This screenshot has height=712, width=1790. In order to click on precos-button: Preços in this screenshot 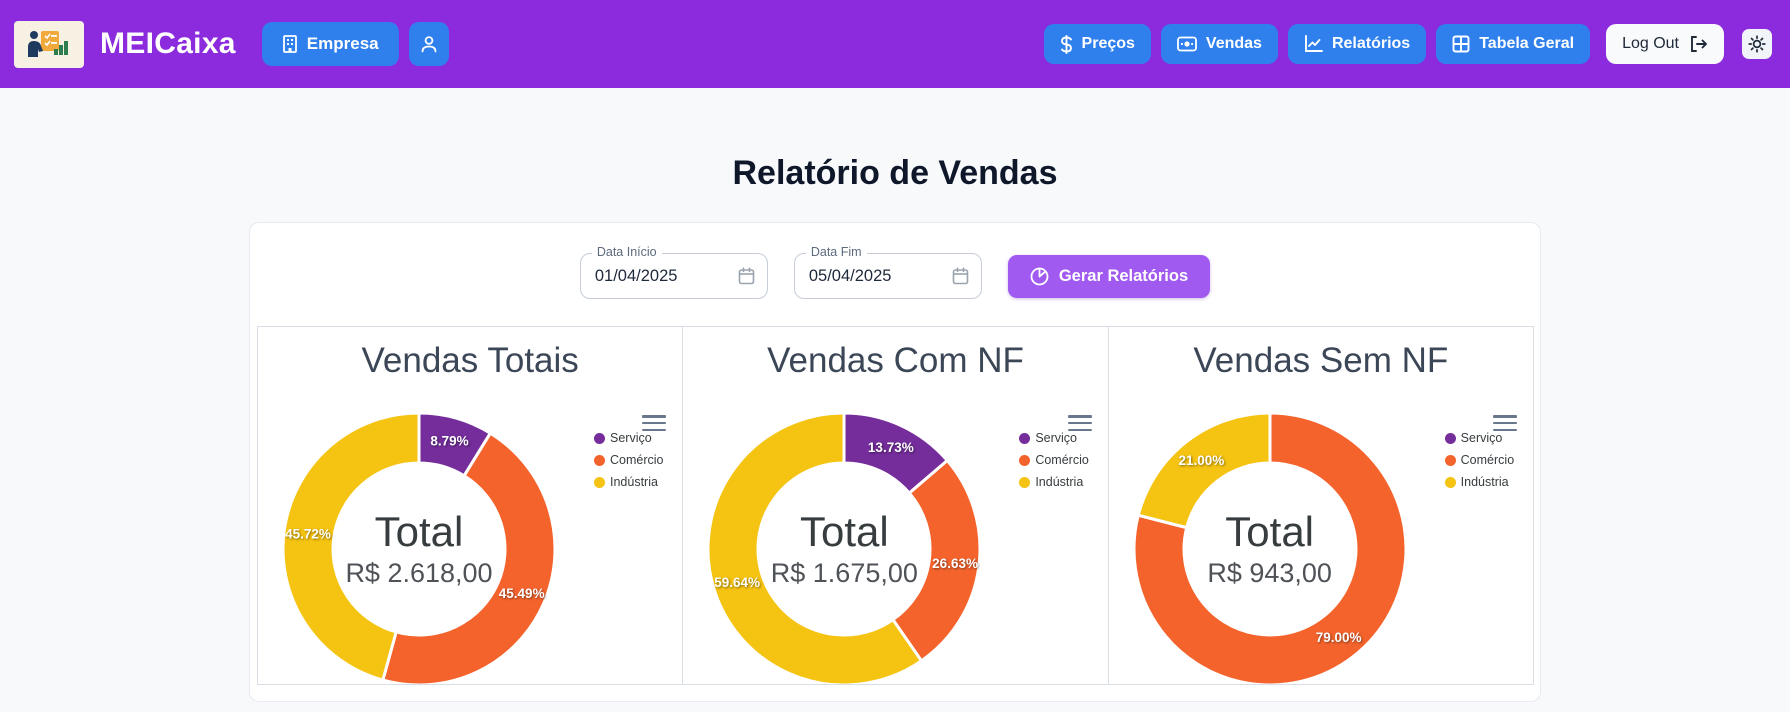, I will do `click(1097, 44)`.